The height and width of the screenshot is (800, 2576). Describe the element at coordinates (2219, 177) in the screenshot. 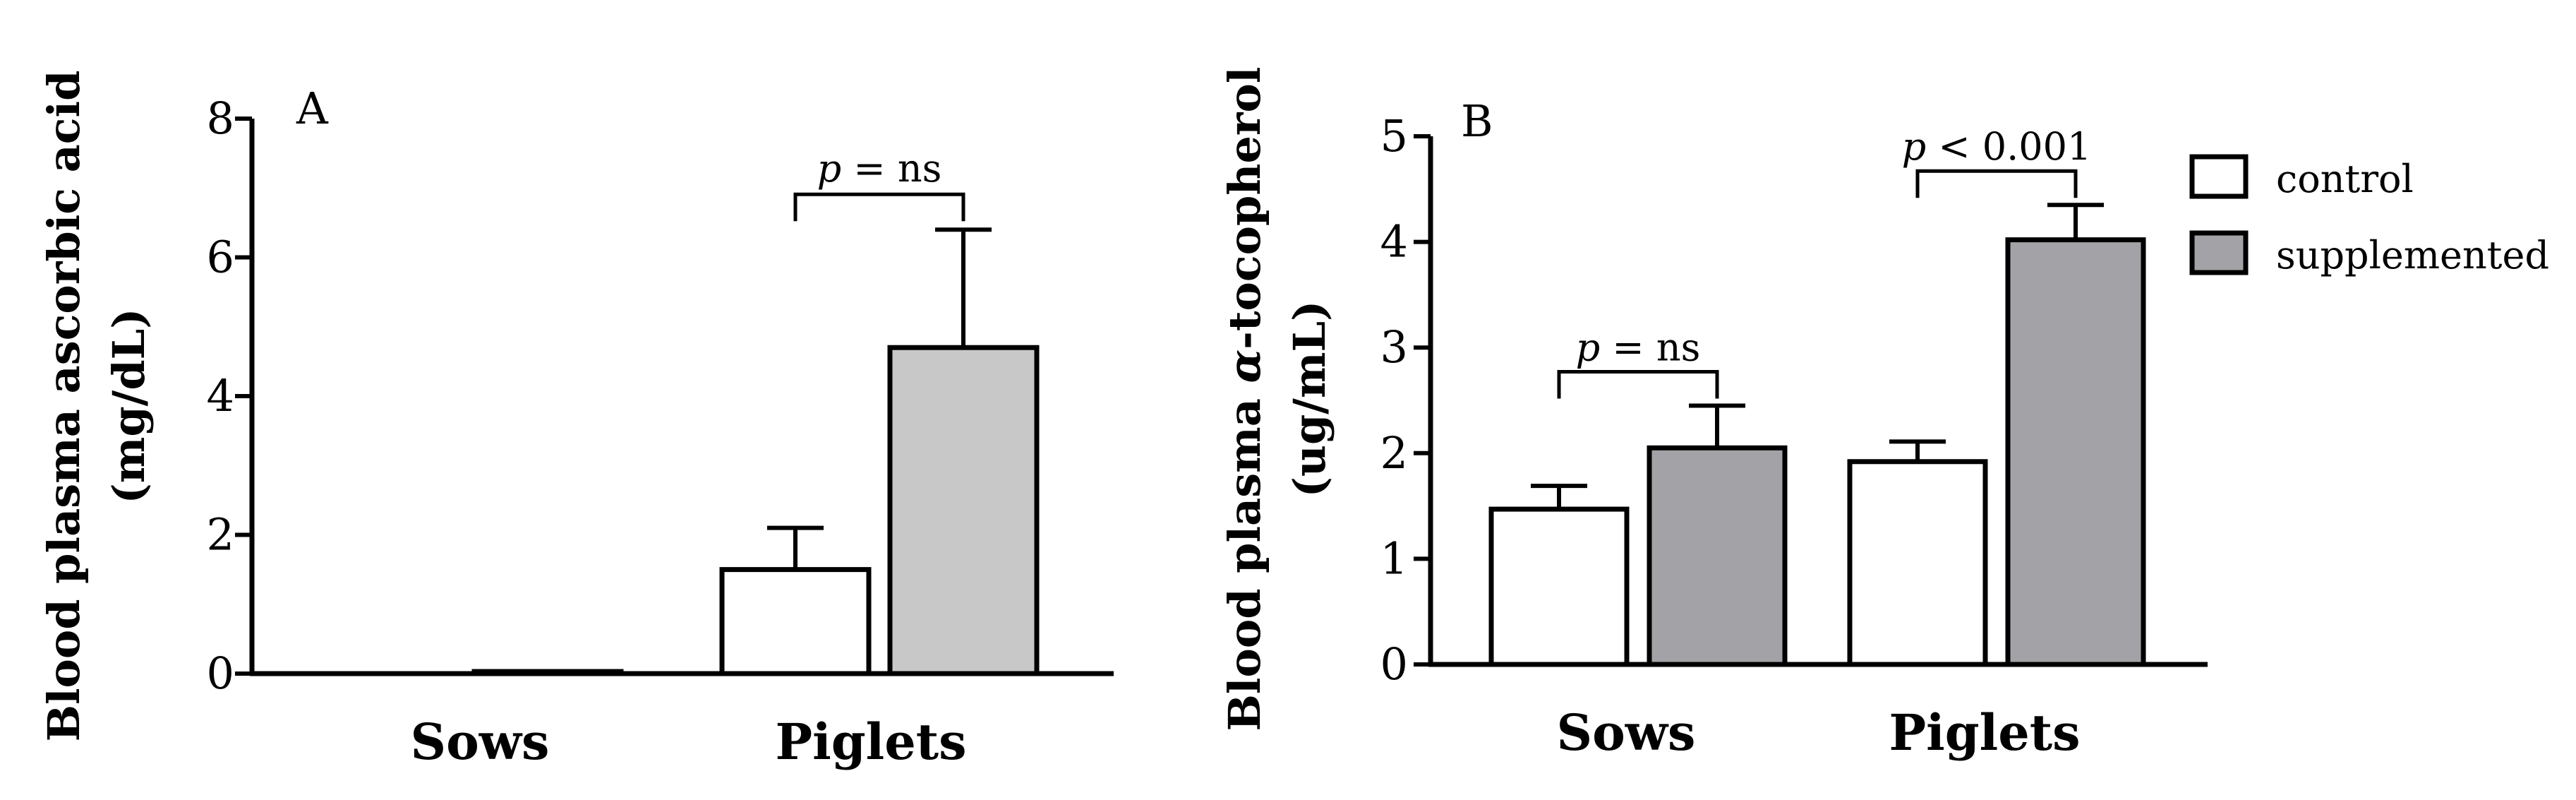

I see `legend-swatch-control` at that location.